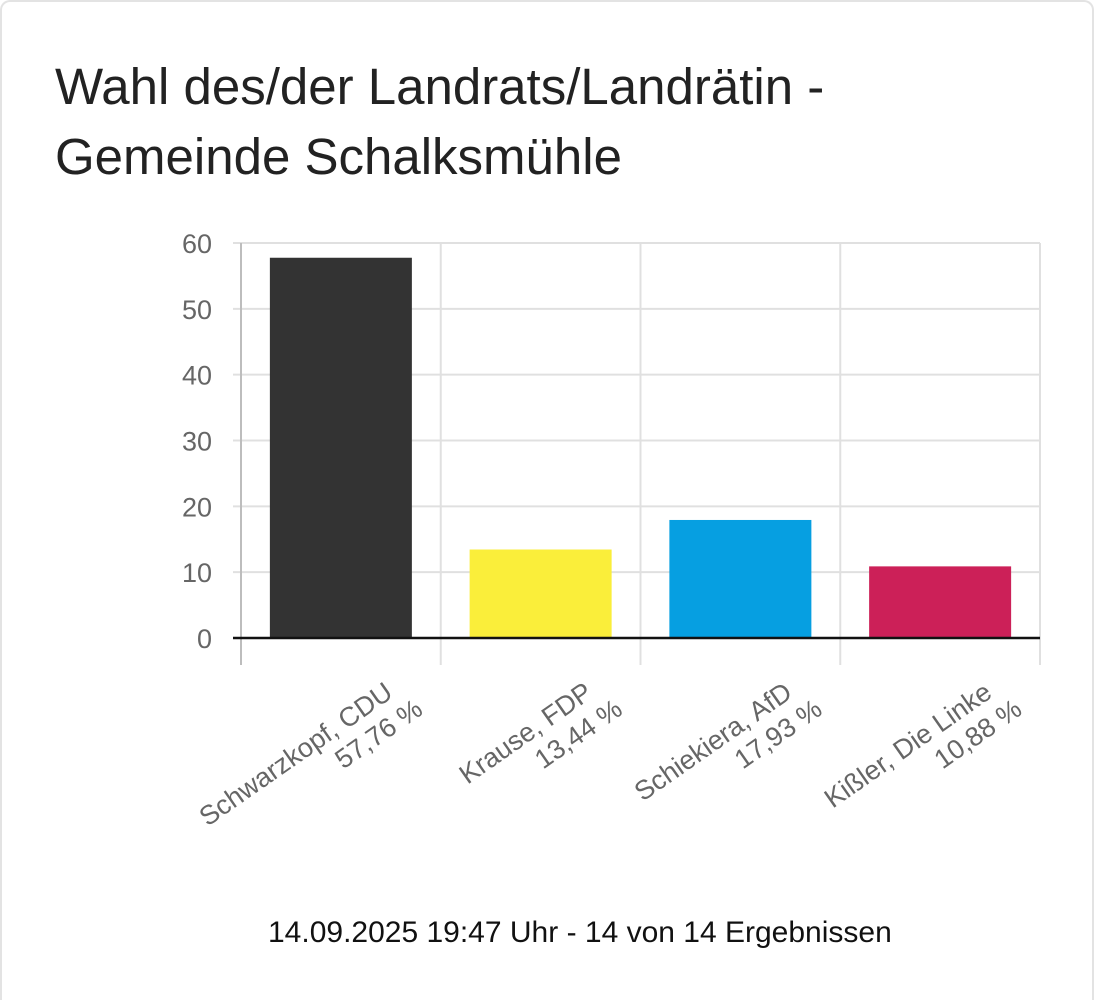  What do you see at coordinates (197, 244) in the screenshot?
I see `y-tick-label: 60` at bounding box center [197, 244].